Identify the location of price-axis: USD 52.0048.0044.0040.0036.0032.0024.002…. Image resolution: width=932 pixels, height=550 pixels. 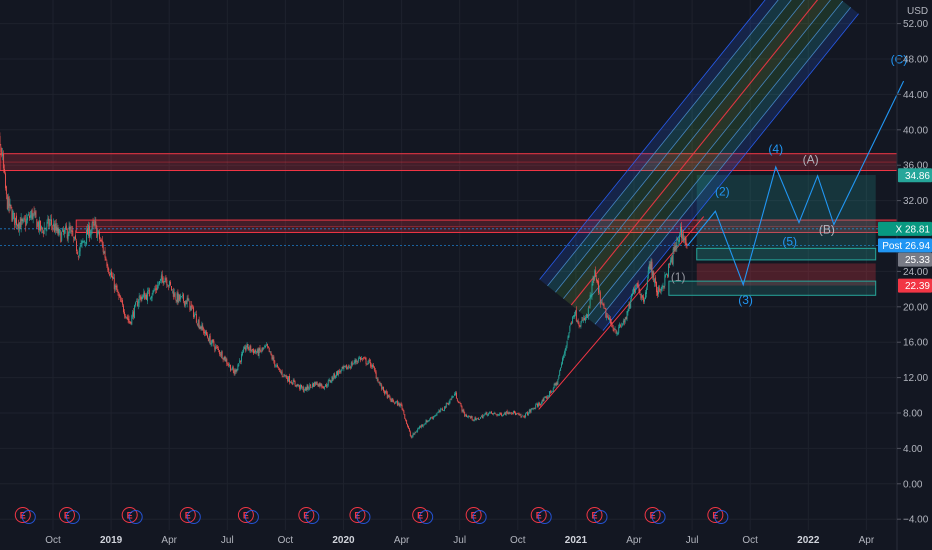
(913, 266).